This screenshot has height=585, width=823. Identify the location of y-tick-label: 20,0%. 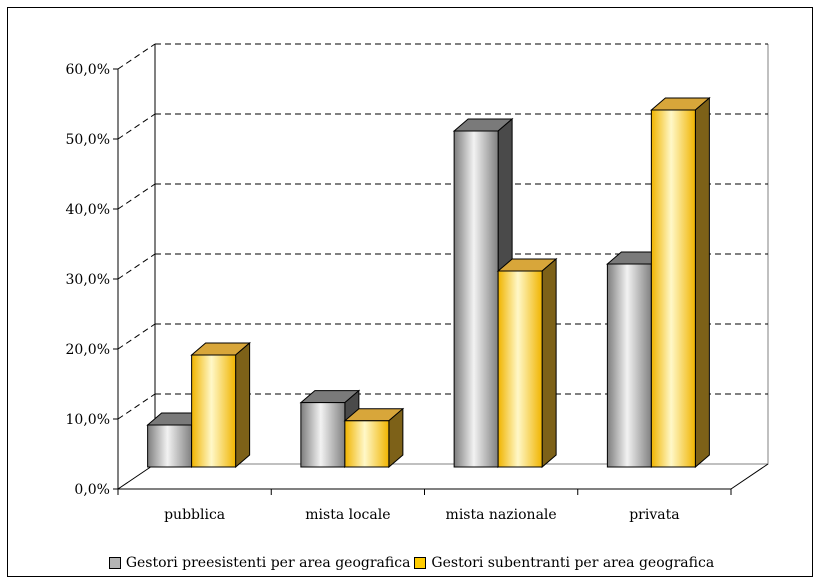
(88, 350).